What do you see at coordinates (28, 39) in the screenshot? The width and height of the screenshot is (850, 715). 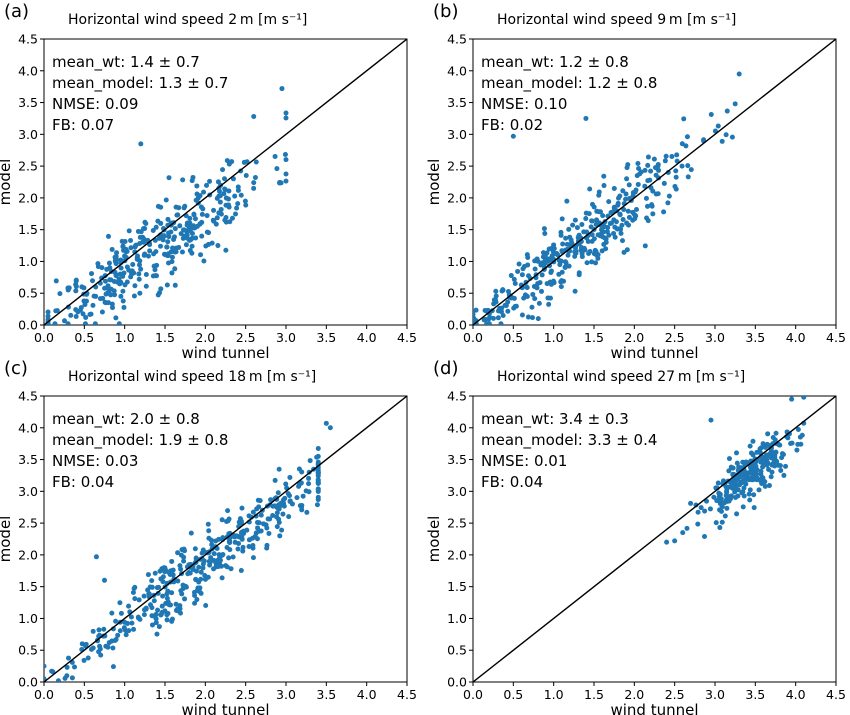 I see `y-tick-label: 4.5` at bounding box center [28, 39].